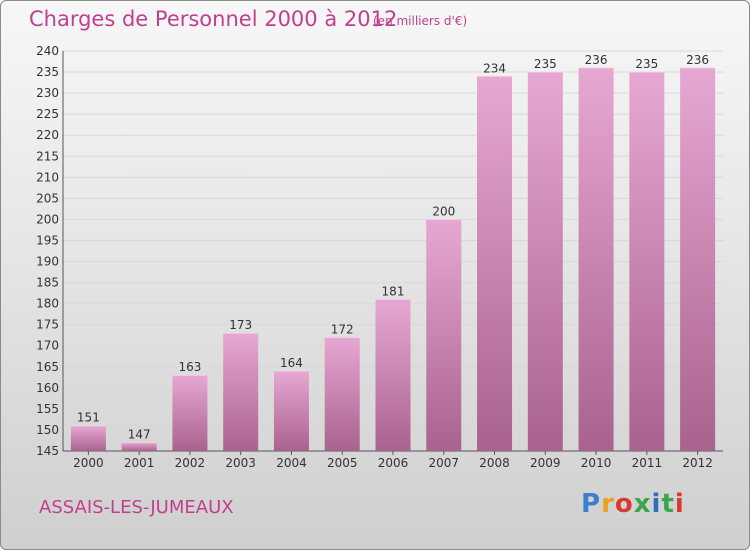 The height and width of the screenshot is (550, 750). What do you see at coordinates (88, 463) in the screenshot?
I see `x-tick-label: 2000` at bounding box center [88, 463].